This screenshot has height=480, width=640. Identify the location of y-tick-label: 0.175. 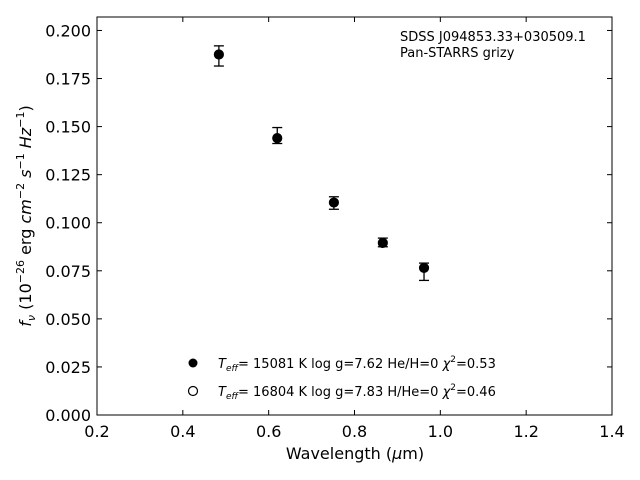
(68, 79).